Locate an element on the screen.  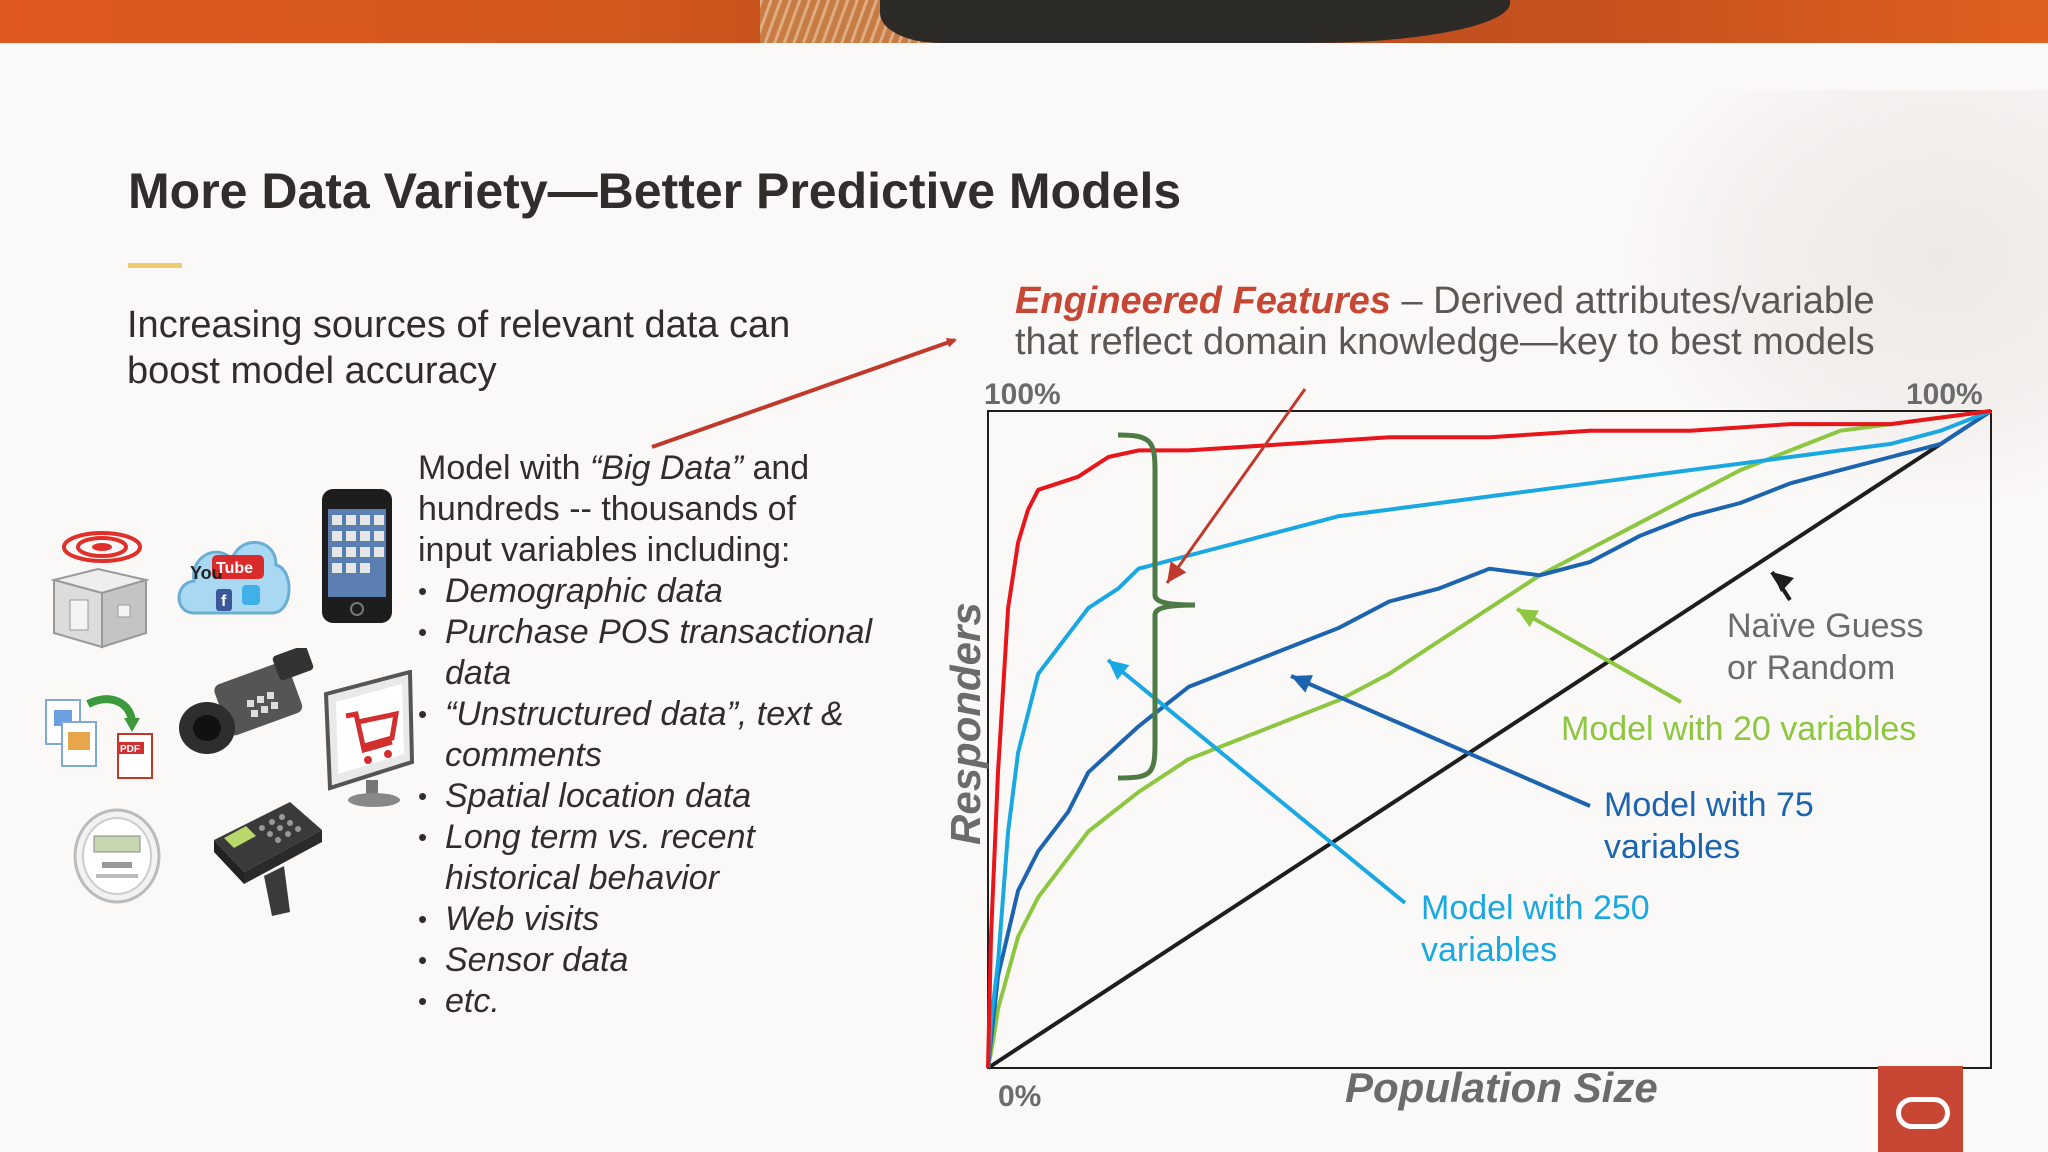
list-item-continuation: comments is located at coordinates (523, 755).